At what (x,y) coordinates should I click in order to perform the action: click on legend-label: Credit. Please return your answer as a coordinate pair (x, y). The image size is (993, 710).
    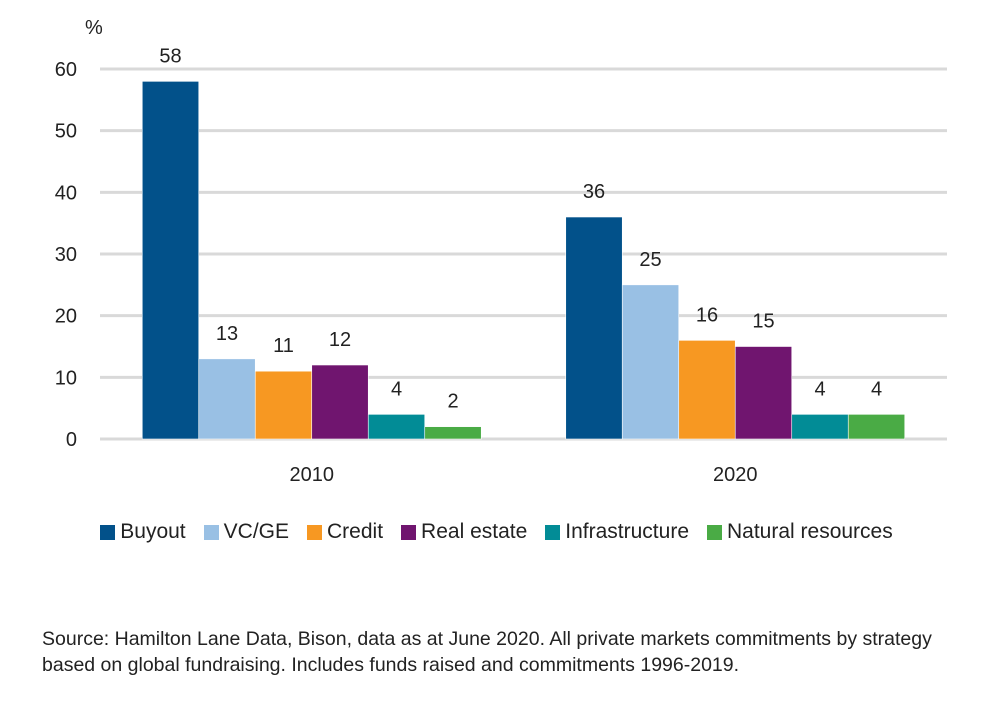
    Looking at the image, I should click on (355, 531).